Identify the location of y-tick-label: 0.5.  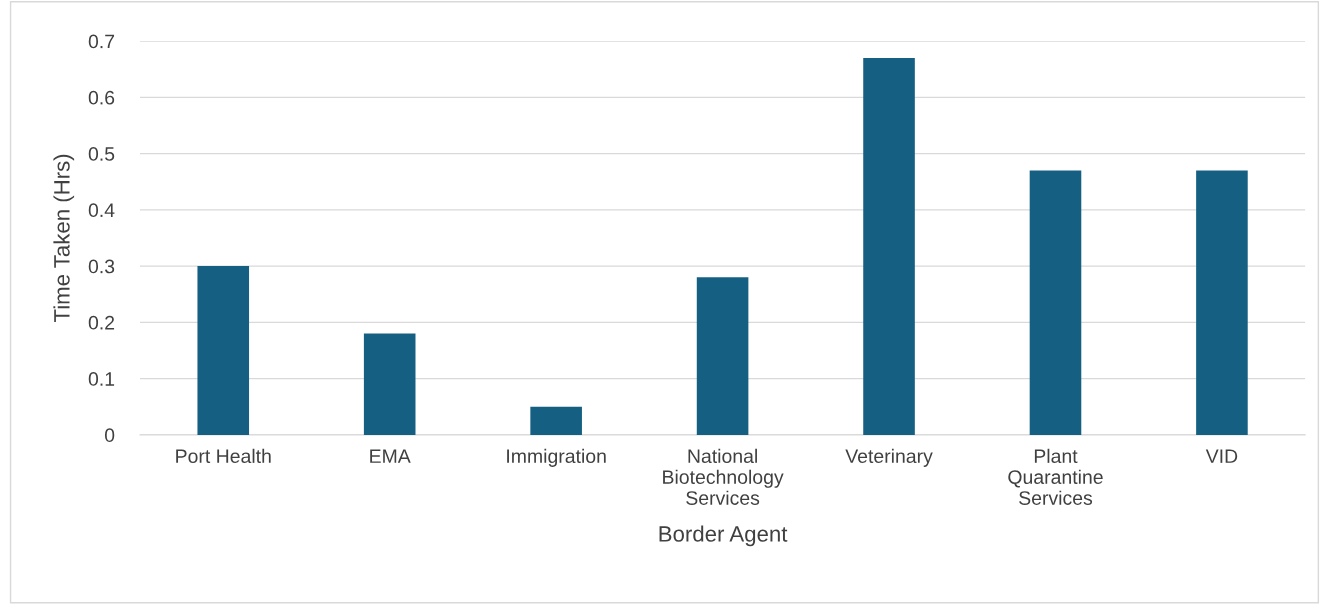
(101, 154).